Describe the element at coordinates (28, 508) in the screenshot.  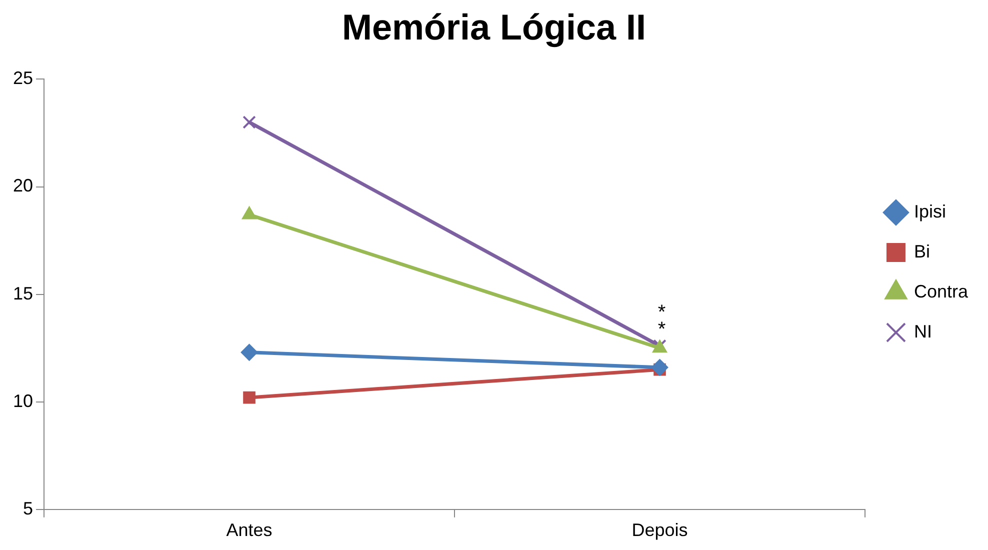
I see `y-tick-label: 5` at that location.